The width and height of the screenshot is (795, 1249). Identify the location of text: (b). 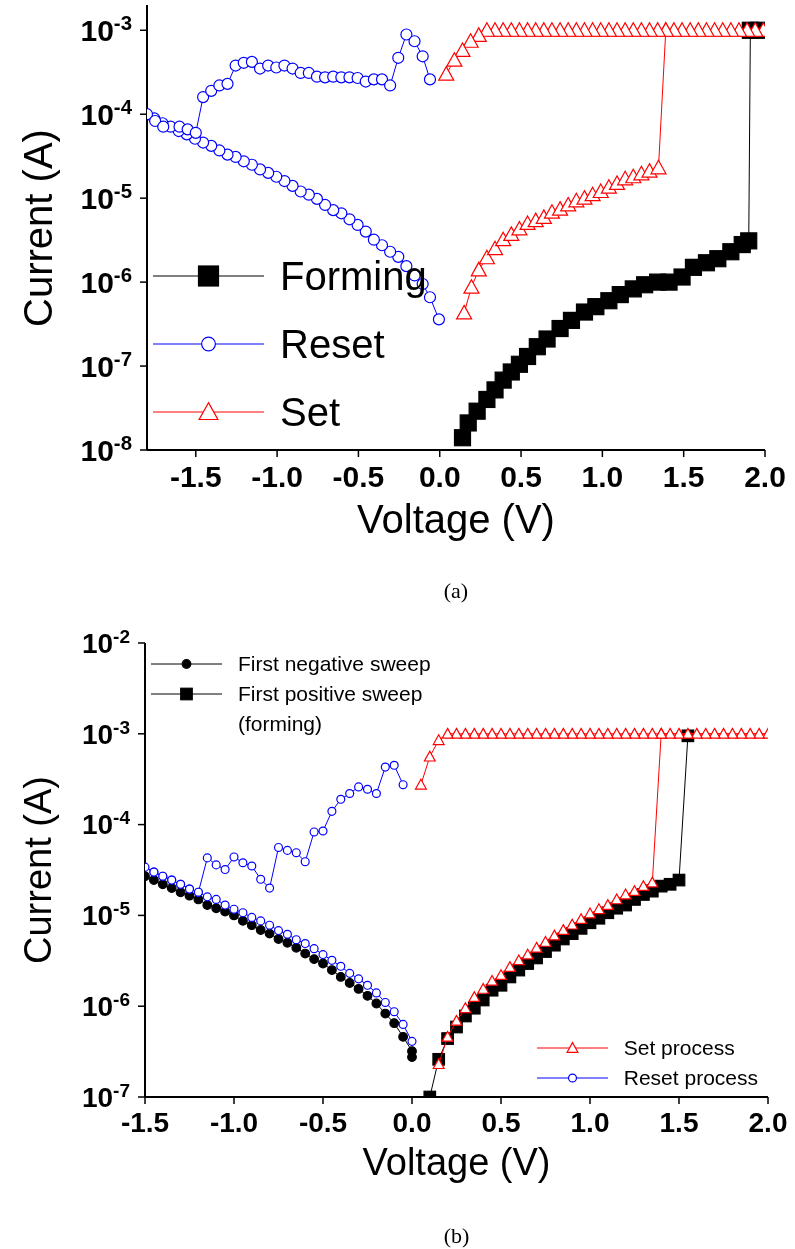
(456, 1236).